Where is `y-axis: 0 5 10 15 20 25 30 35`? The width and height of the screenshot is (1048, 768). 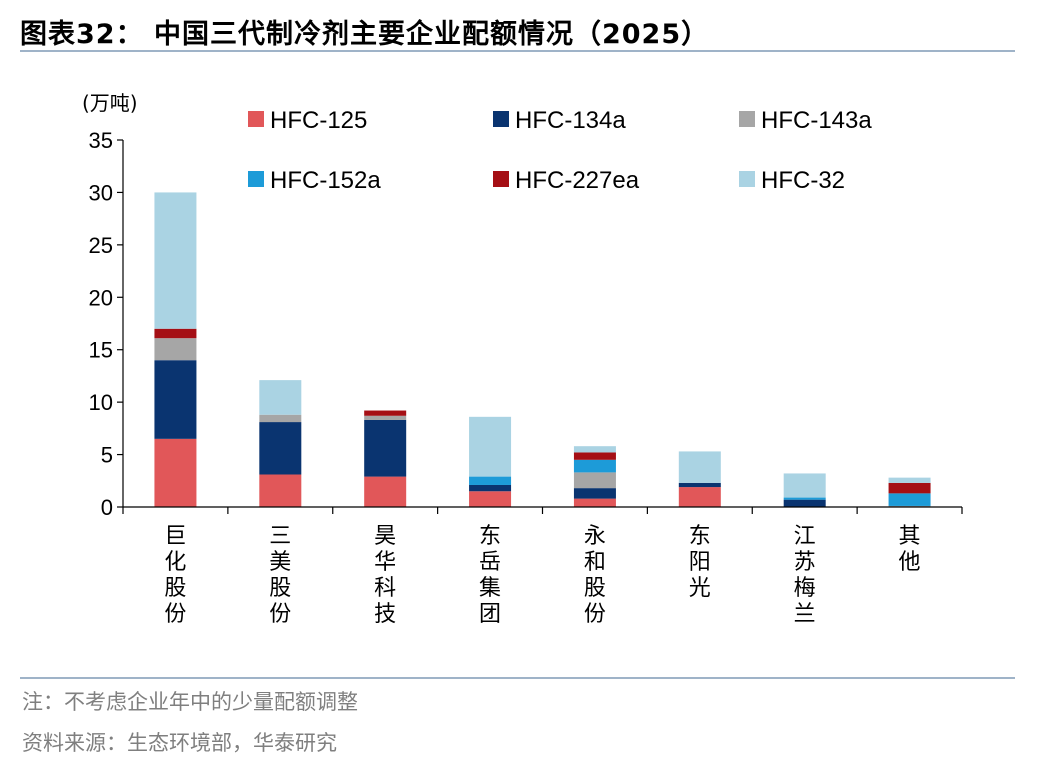 y-axis: 0 5 10 15 20 25 30 35 is located at coordinates (106, 324).